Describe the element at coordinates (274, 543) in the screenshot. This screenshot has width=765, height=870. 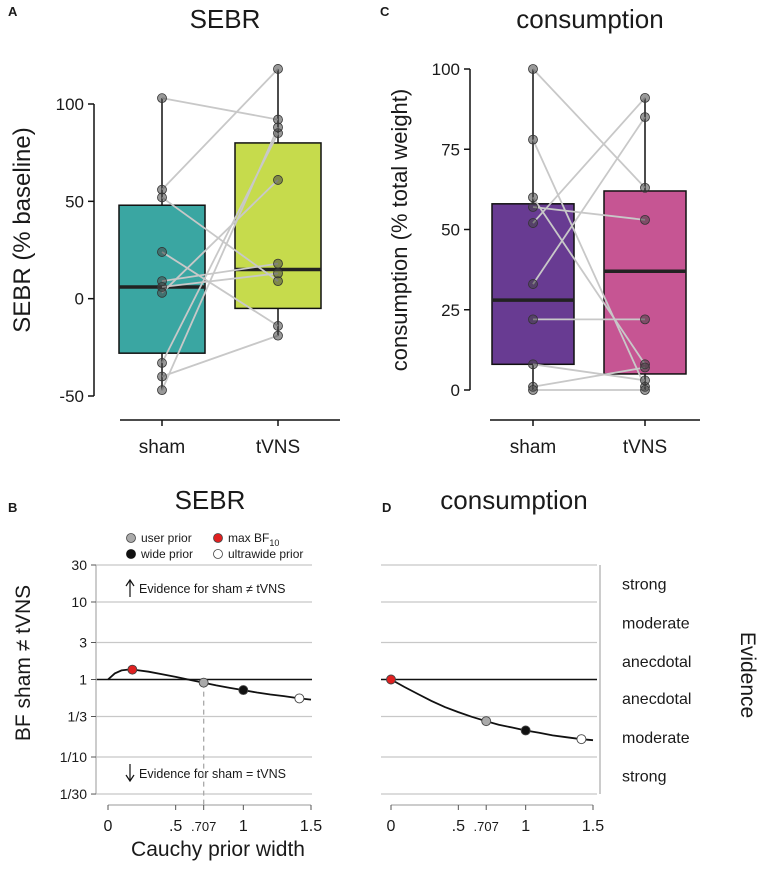
I see `legend-max-bf-subscript: 10` at that location.